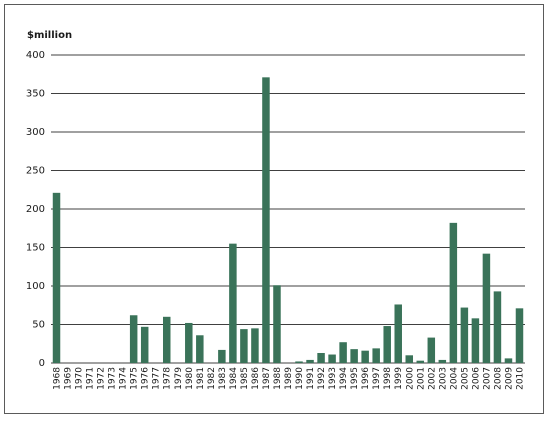 This screenshot has height=421, width=550. I want to click on x-tick-label: 2007, so click(487, 378).